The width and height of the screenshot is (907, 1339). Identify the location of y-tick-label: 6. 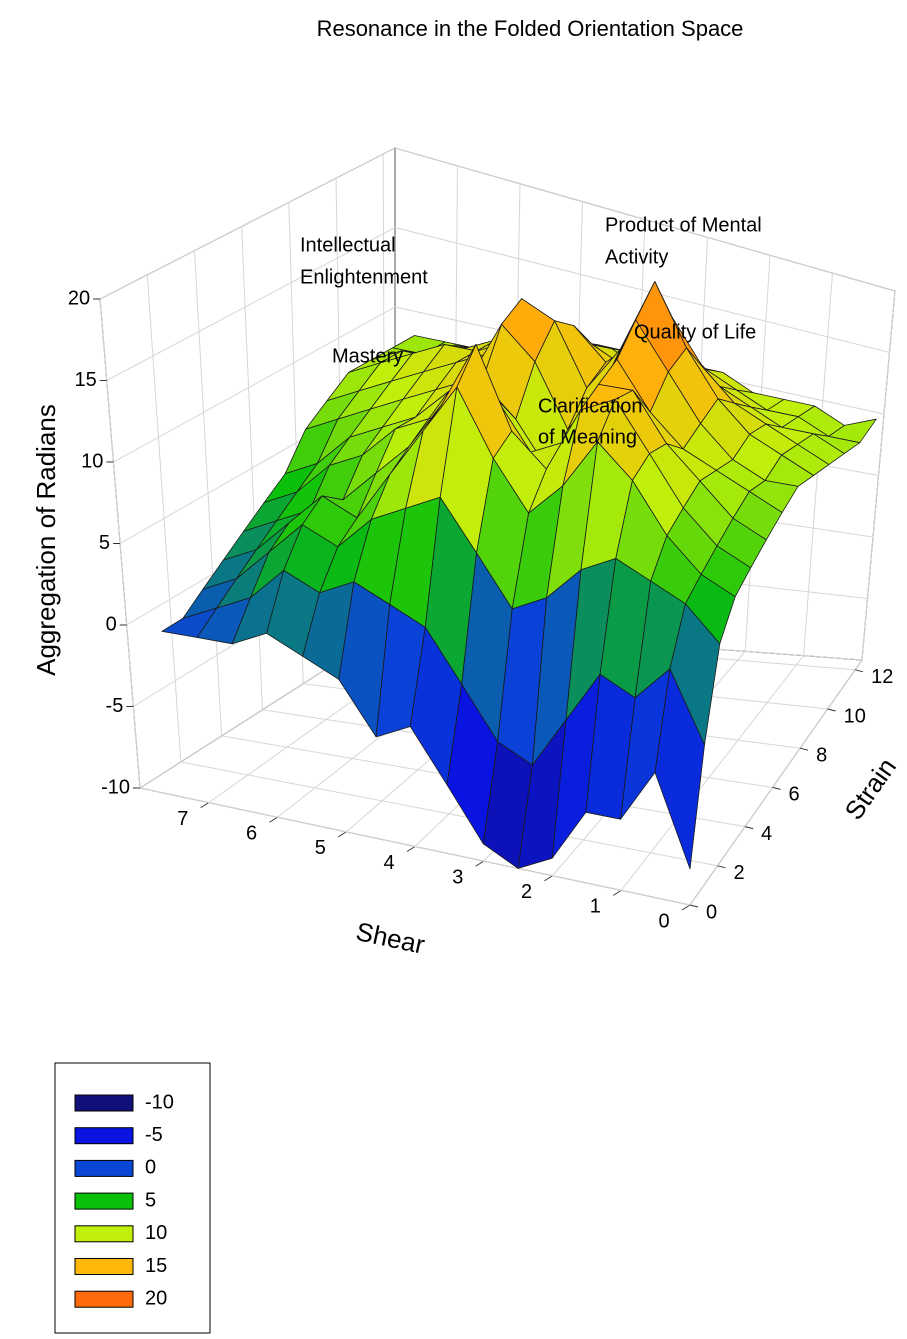
(794, 795).